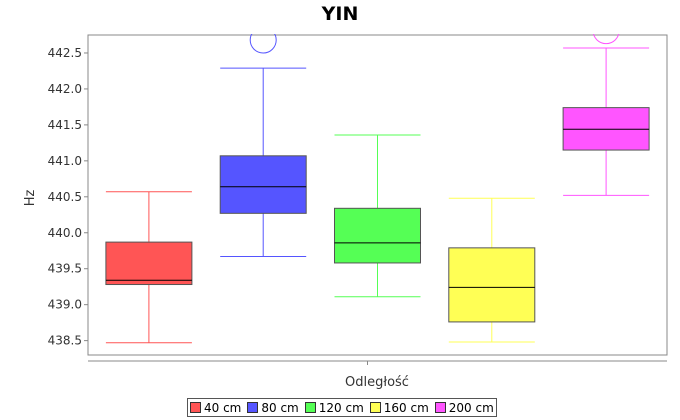 The width and height of the screenshot is (680, 420). I want to click on legend-label: 200 cm, so click(471, 407).